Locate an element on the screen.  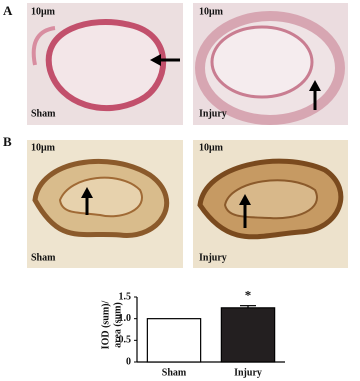
y-tick-label: 0 is located at coordinates (128, 361).